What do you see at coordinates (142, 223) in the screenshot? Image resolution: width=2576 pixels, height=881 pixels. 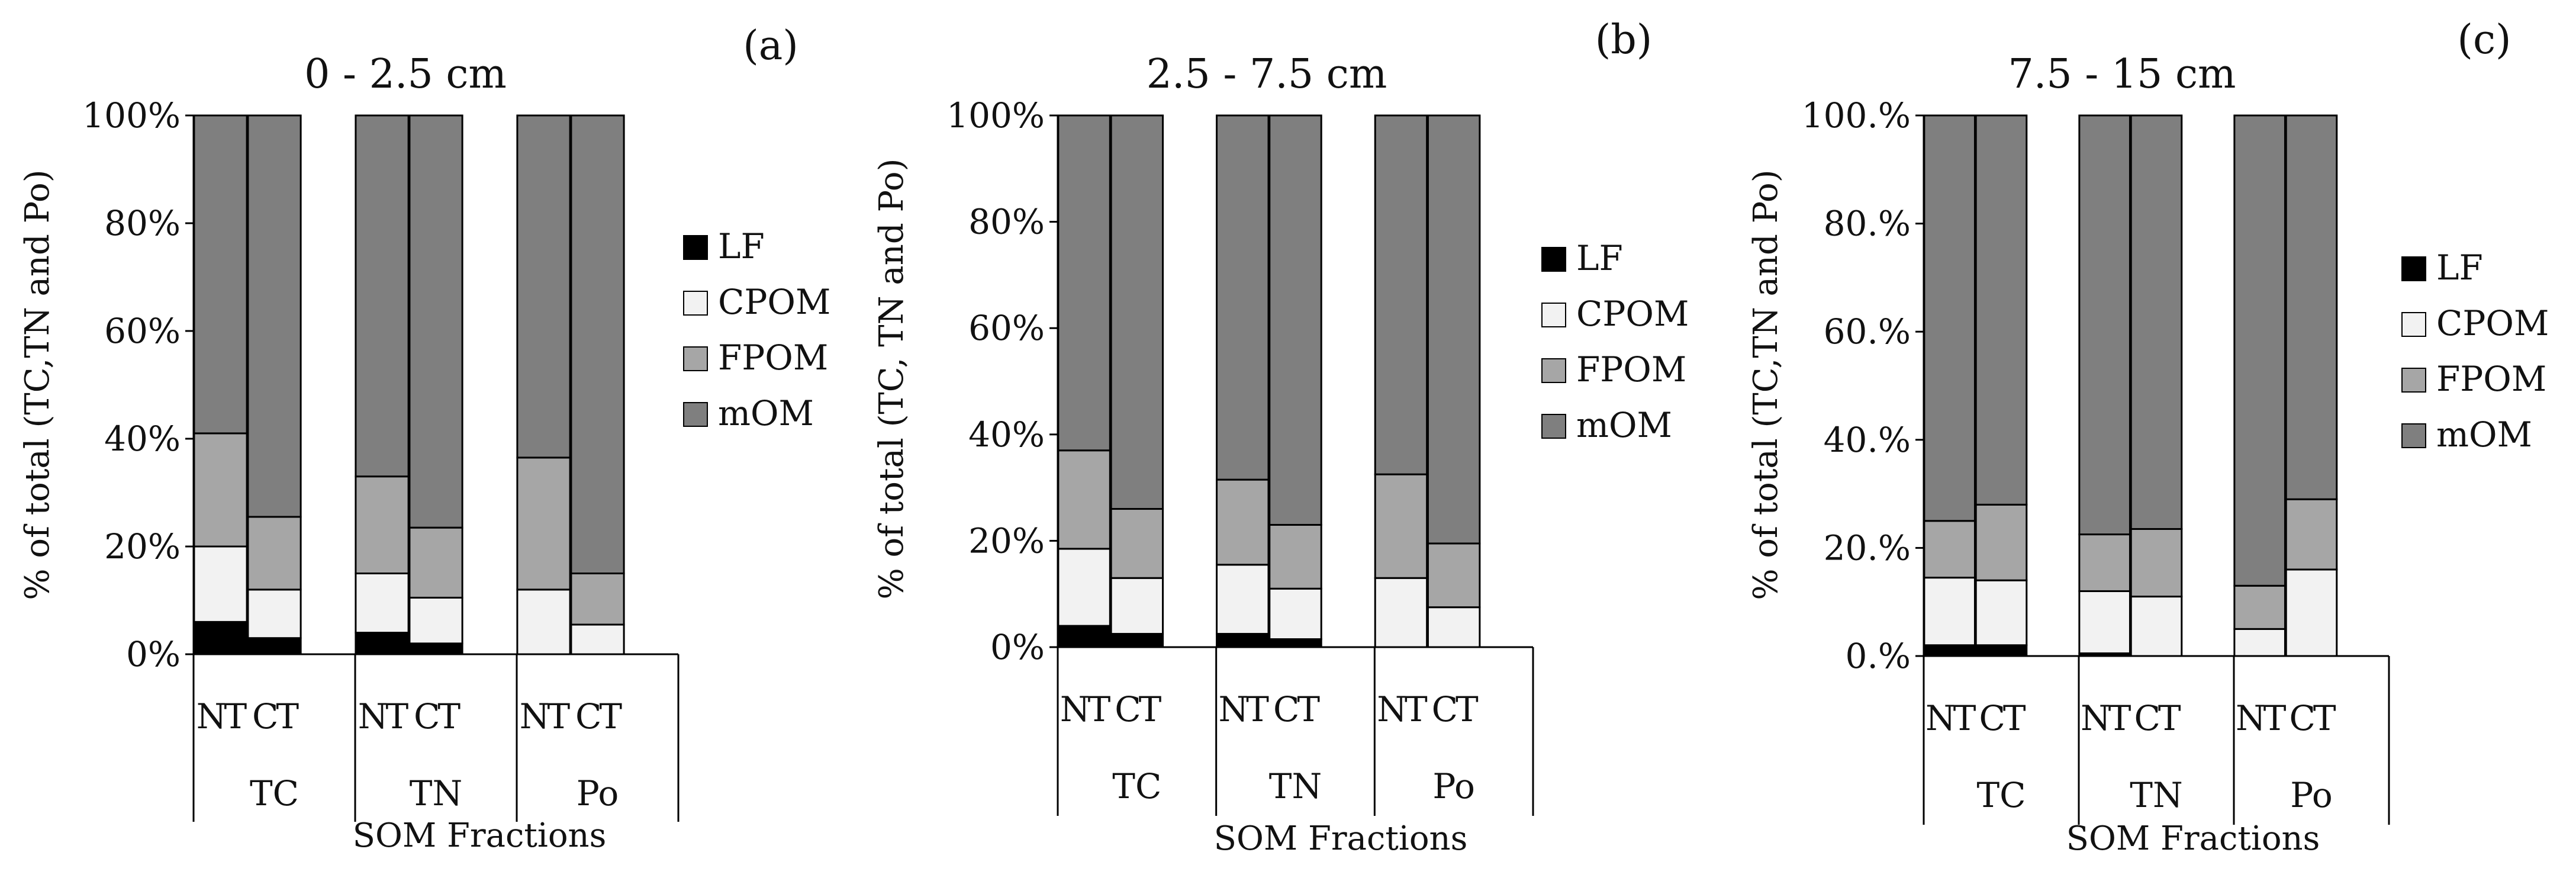 I see `y-tick-label: 80%` at bounding box center [142, 223].